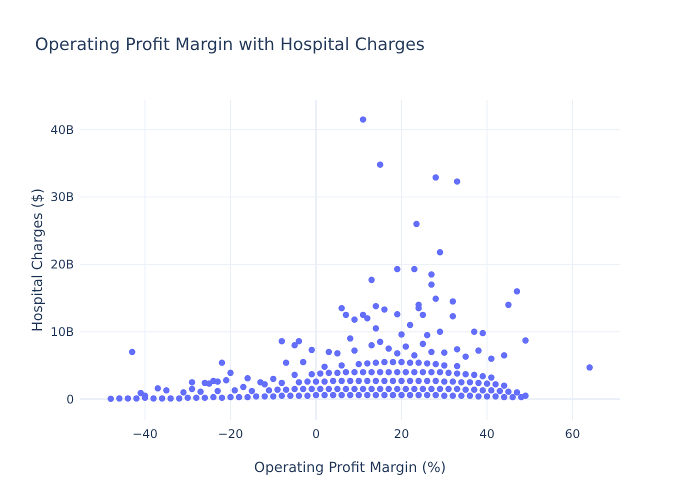  I want to click on x-tick-label: 20, so click(402, 434).